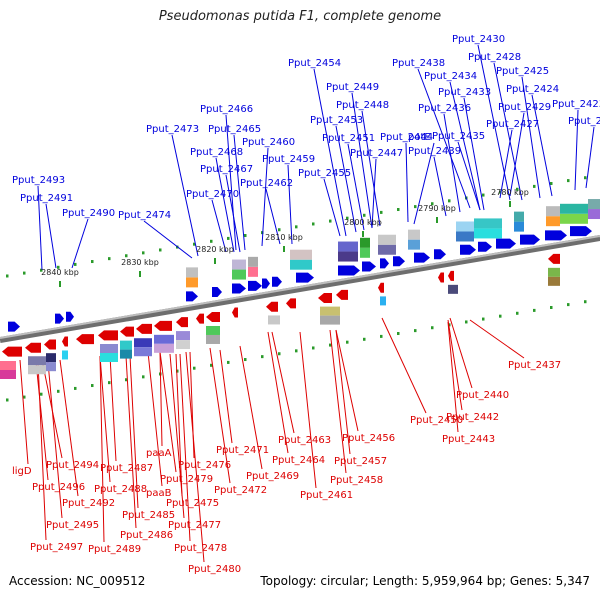 This screenshot has width=600, height=600. What do you see at coordinates (288, 159) in the screenshot?
I see `forward-gene-label: Pput_2459` at bounding box center [288, 159].